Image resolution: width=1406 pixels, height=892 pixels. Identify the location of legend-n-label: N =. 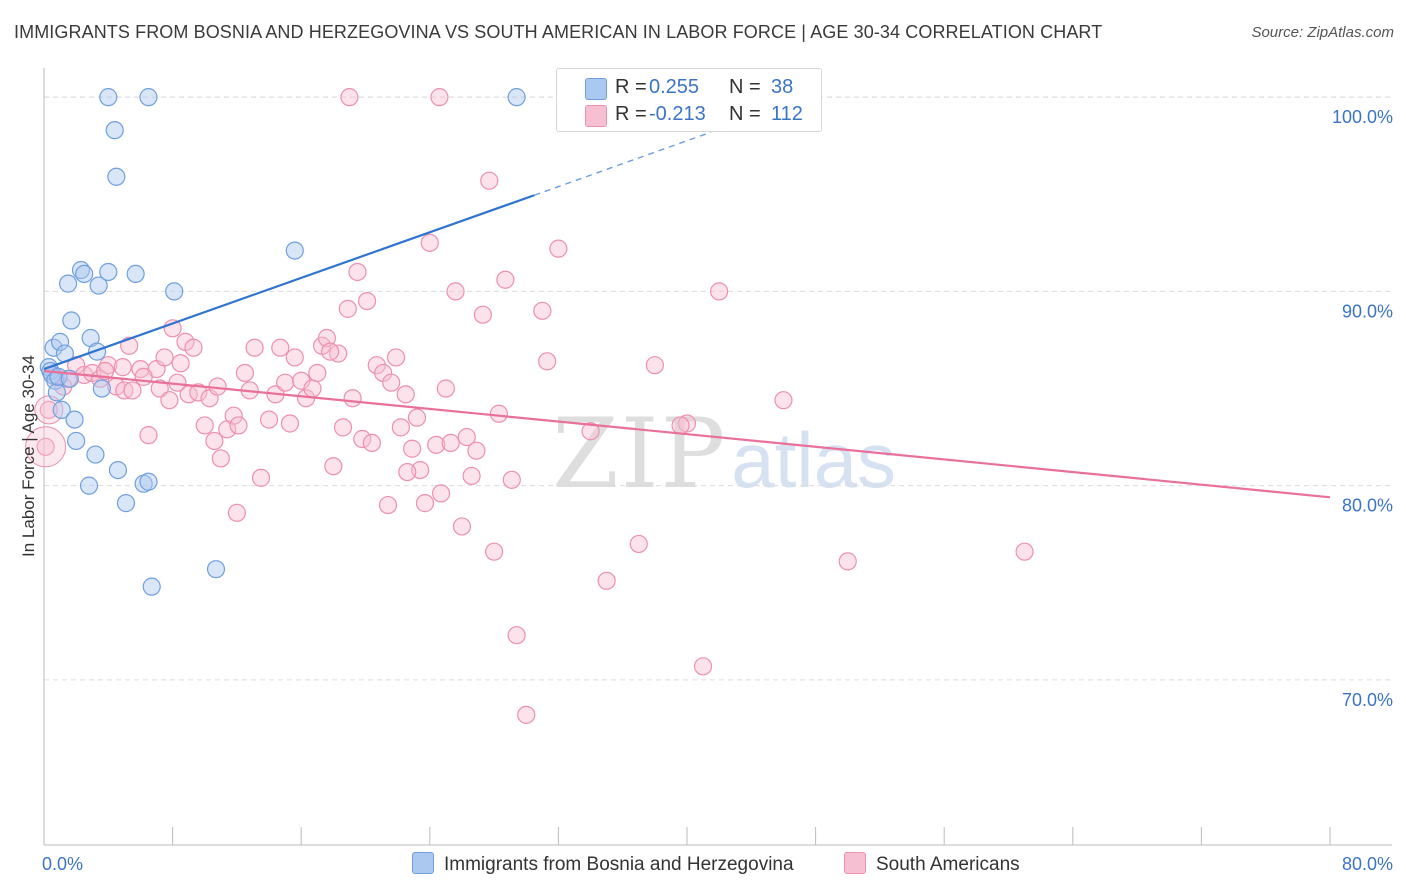
(745, 114).